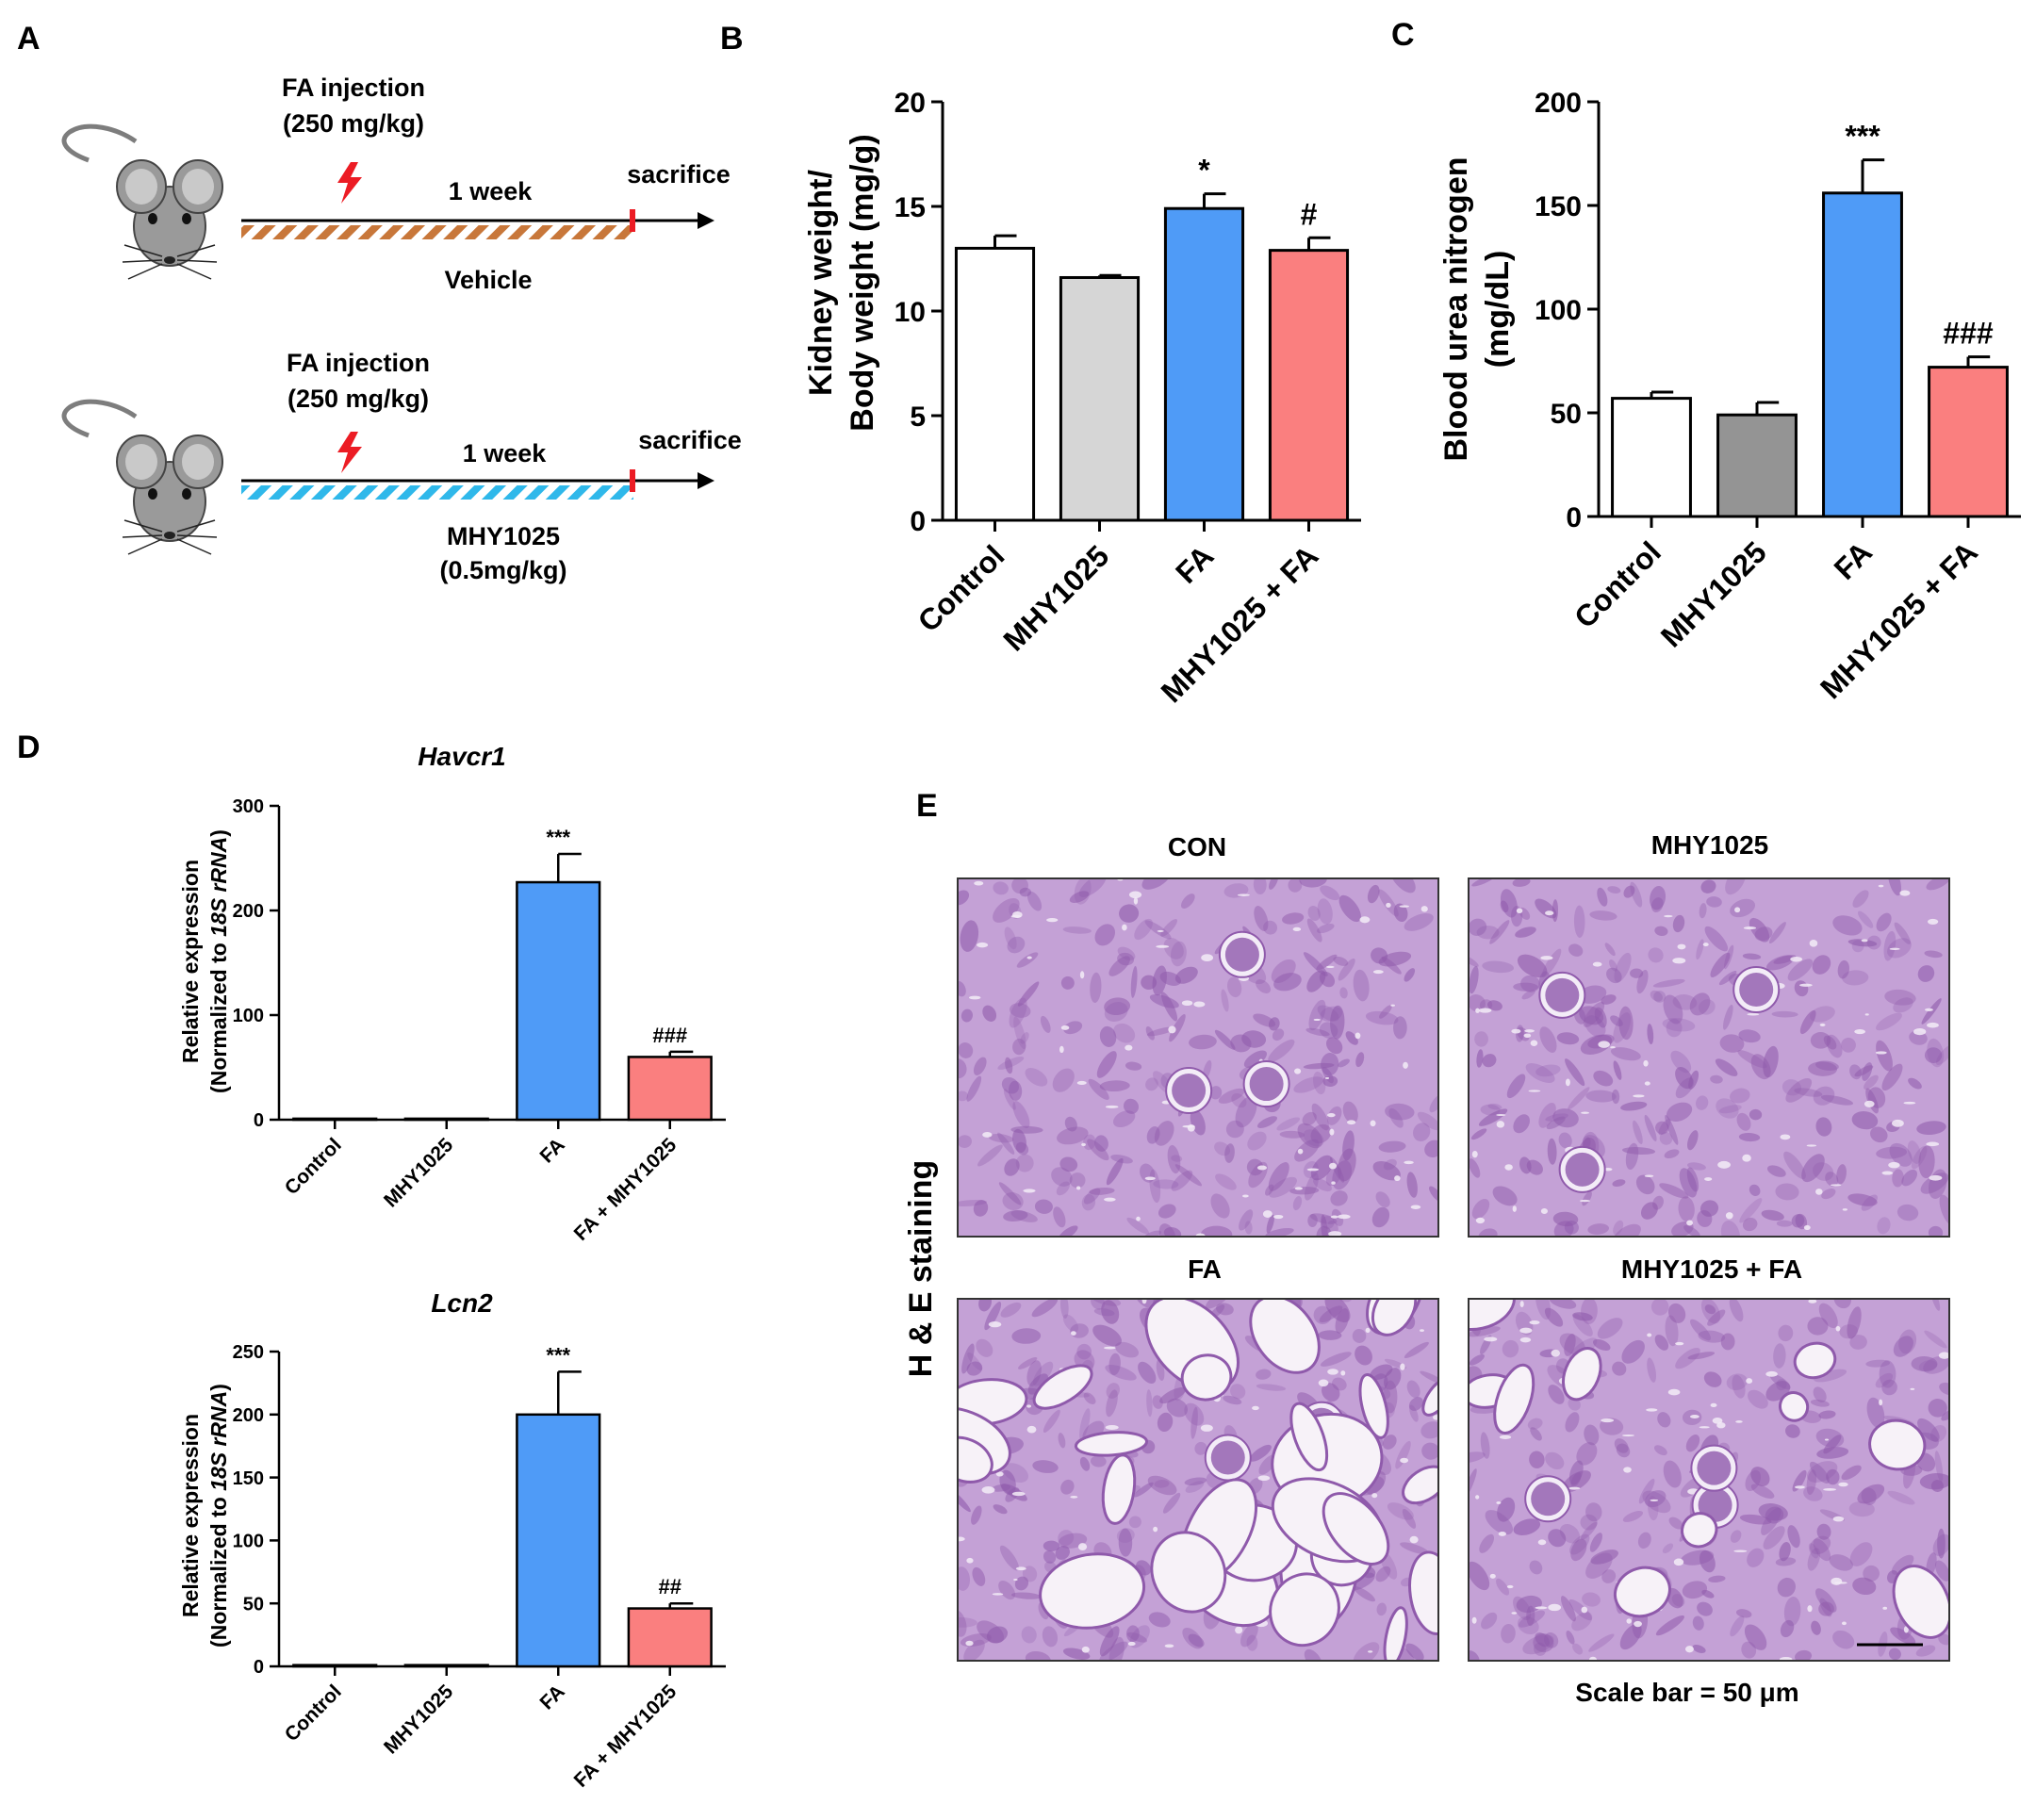  I want to click on panel-a-letter: A, so click(29, 39).